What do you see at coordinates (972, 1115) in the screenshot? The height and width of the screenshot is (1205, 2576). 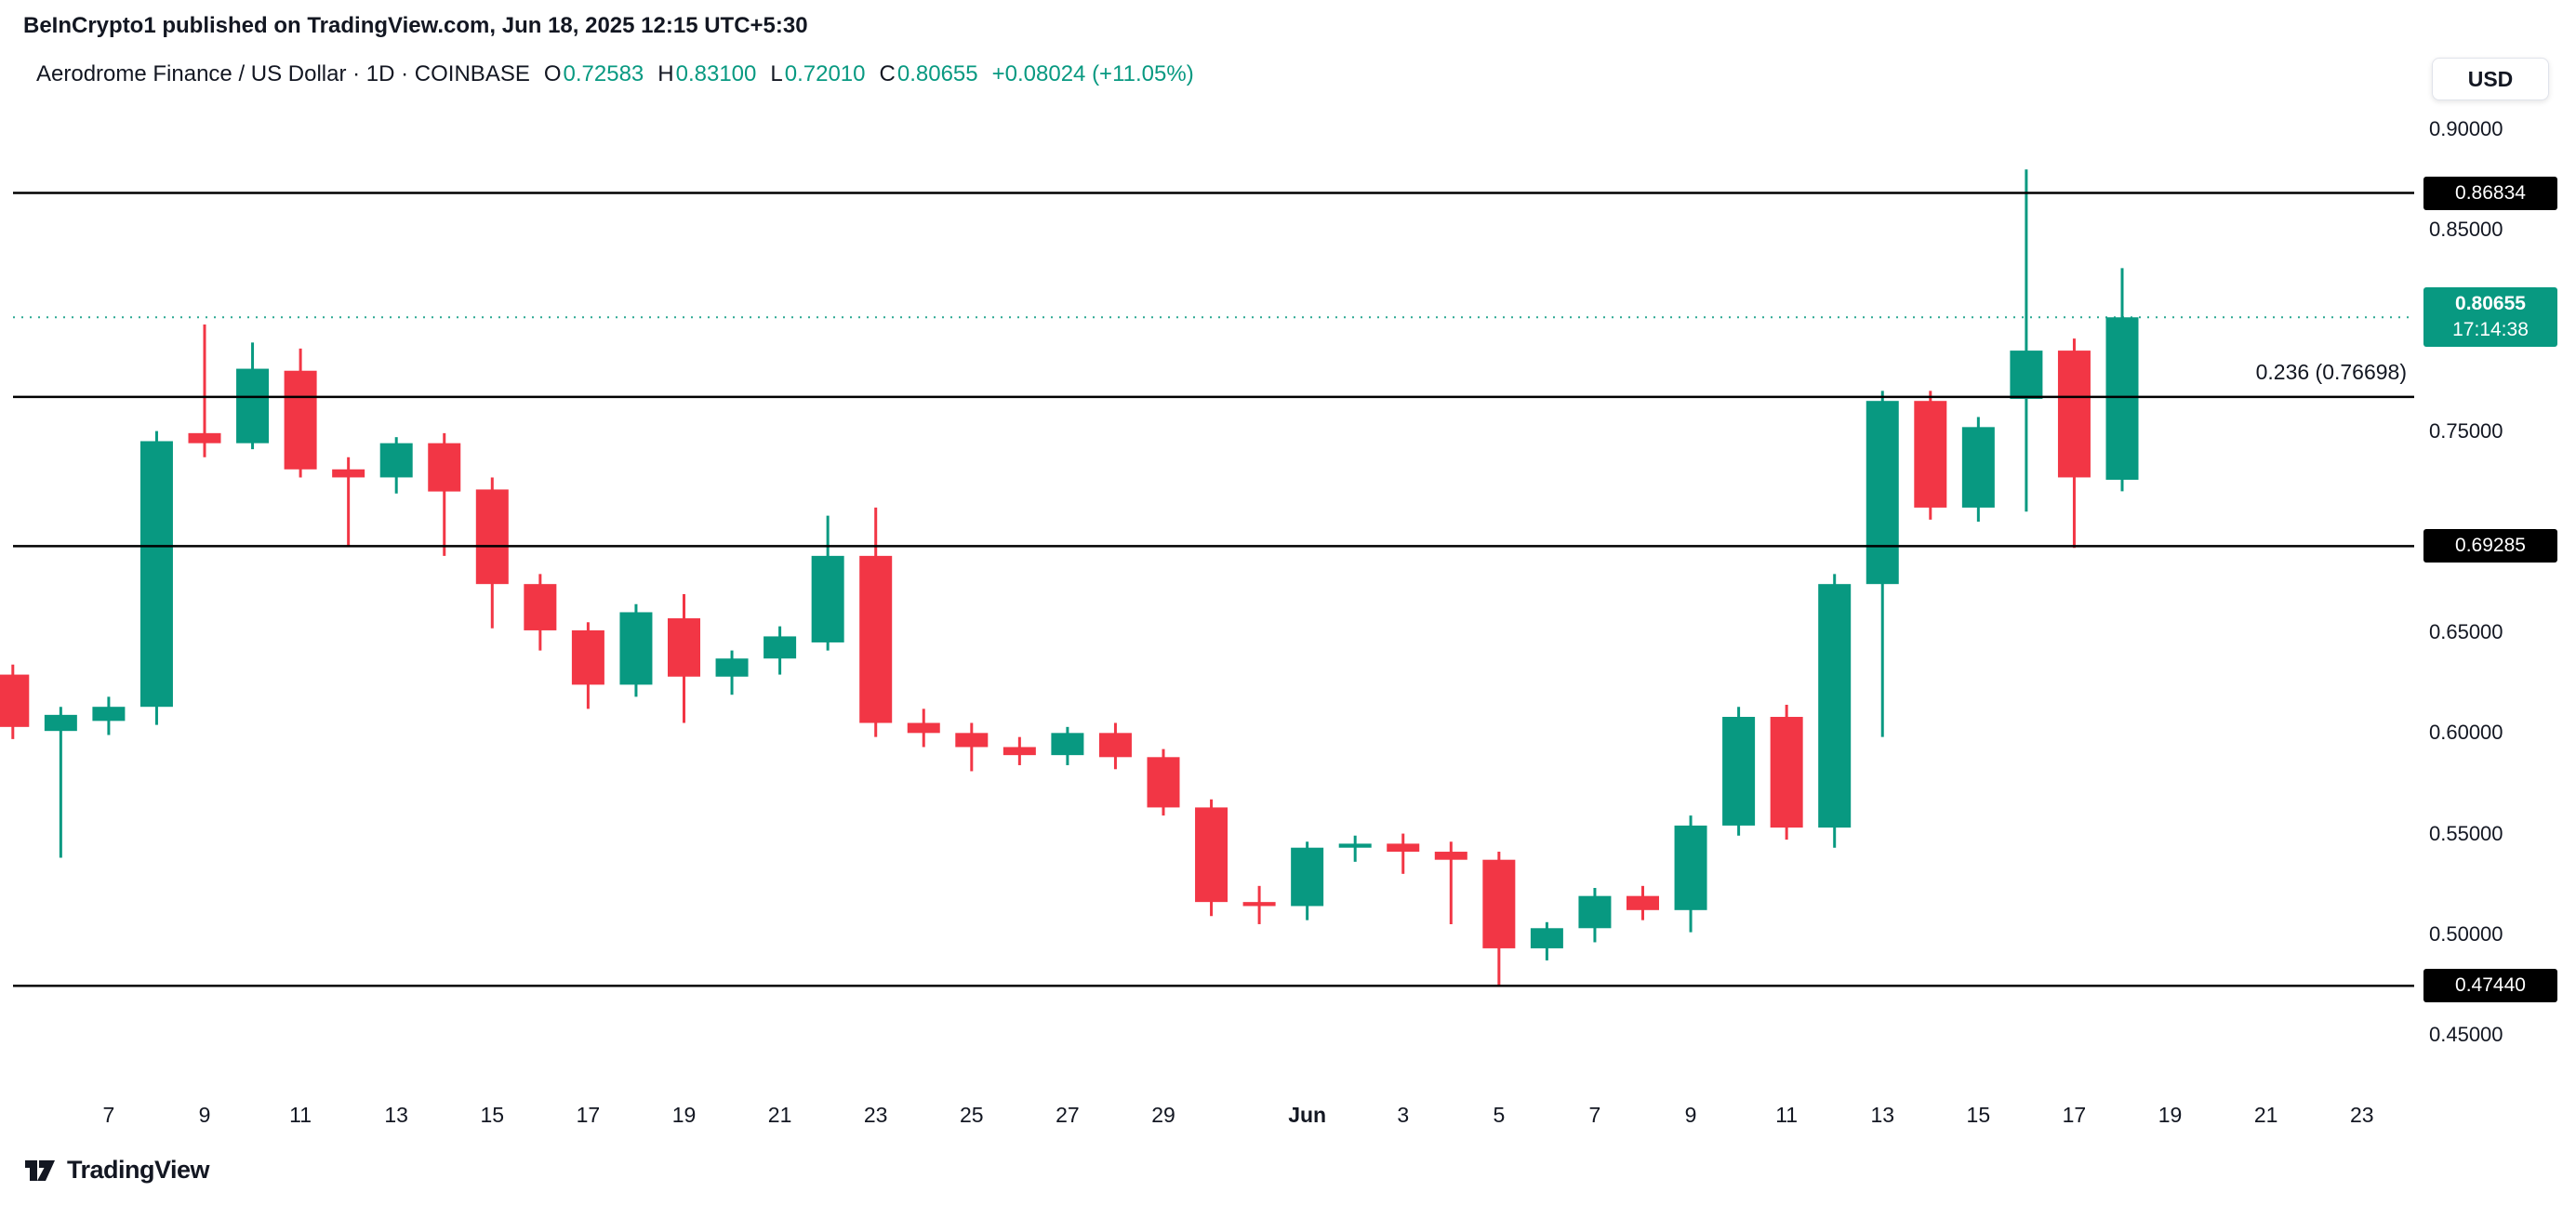 I see `time-tick: 25` at bounding box center [972, 1115].